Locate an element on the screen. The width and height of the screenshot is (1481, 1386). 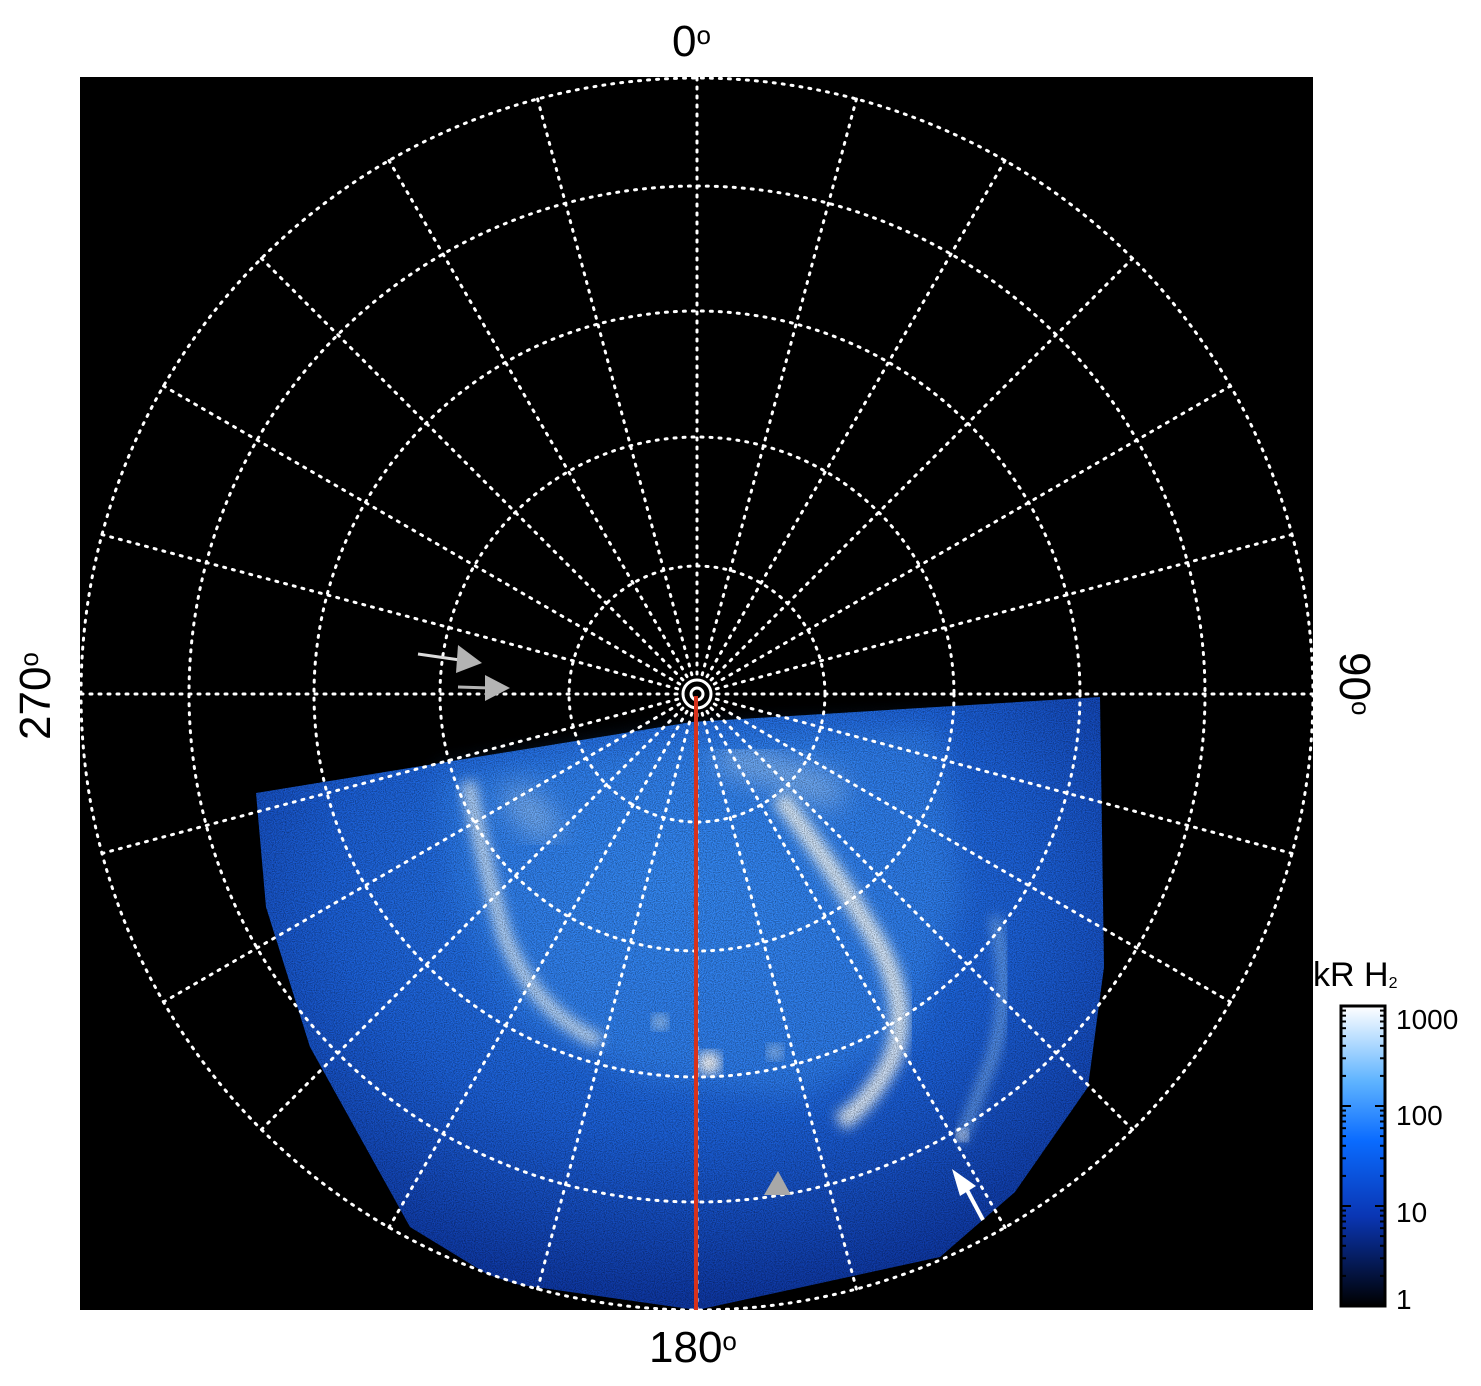
white-arrow is located at coordinates (968, 1195).